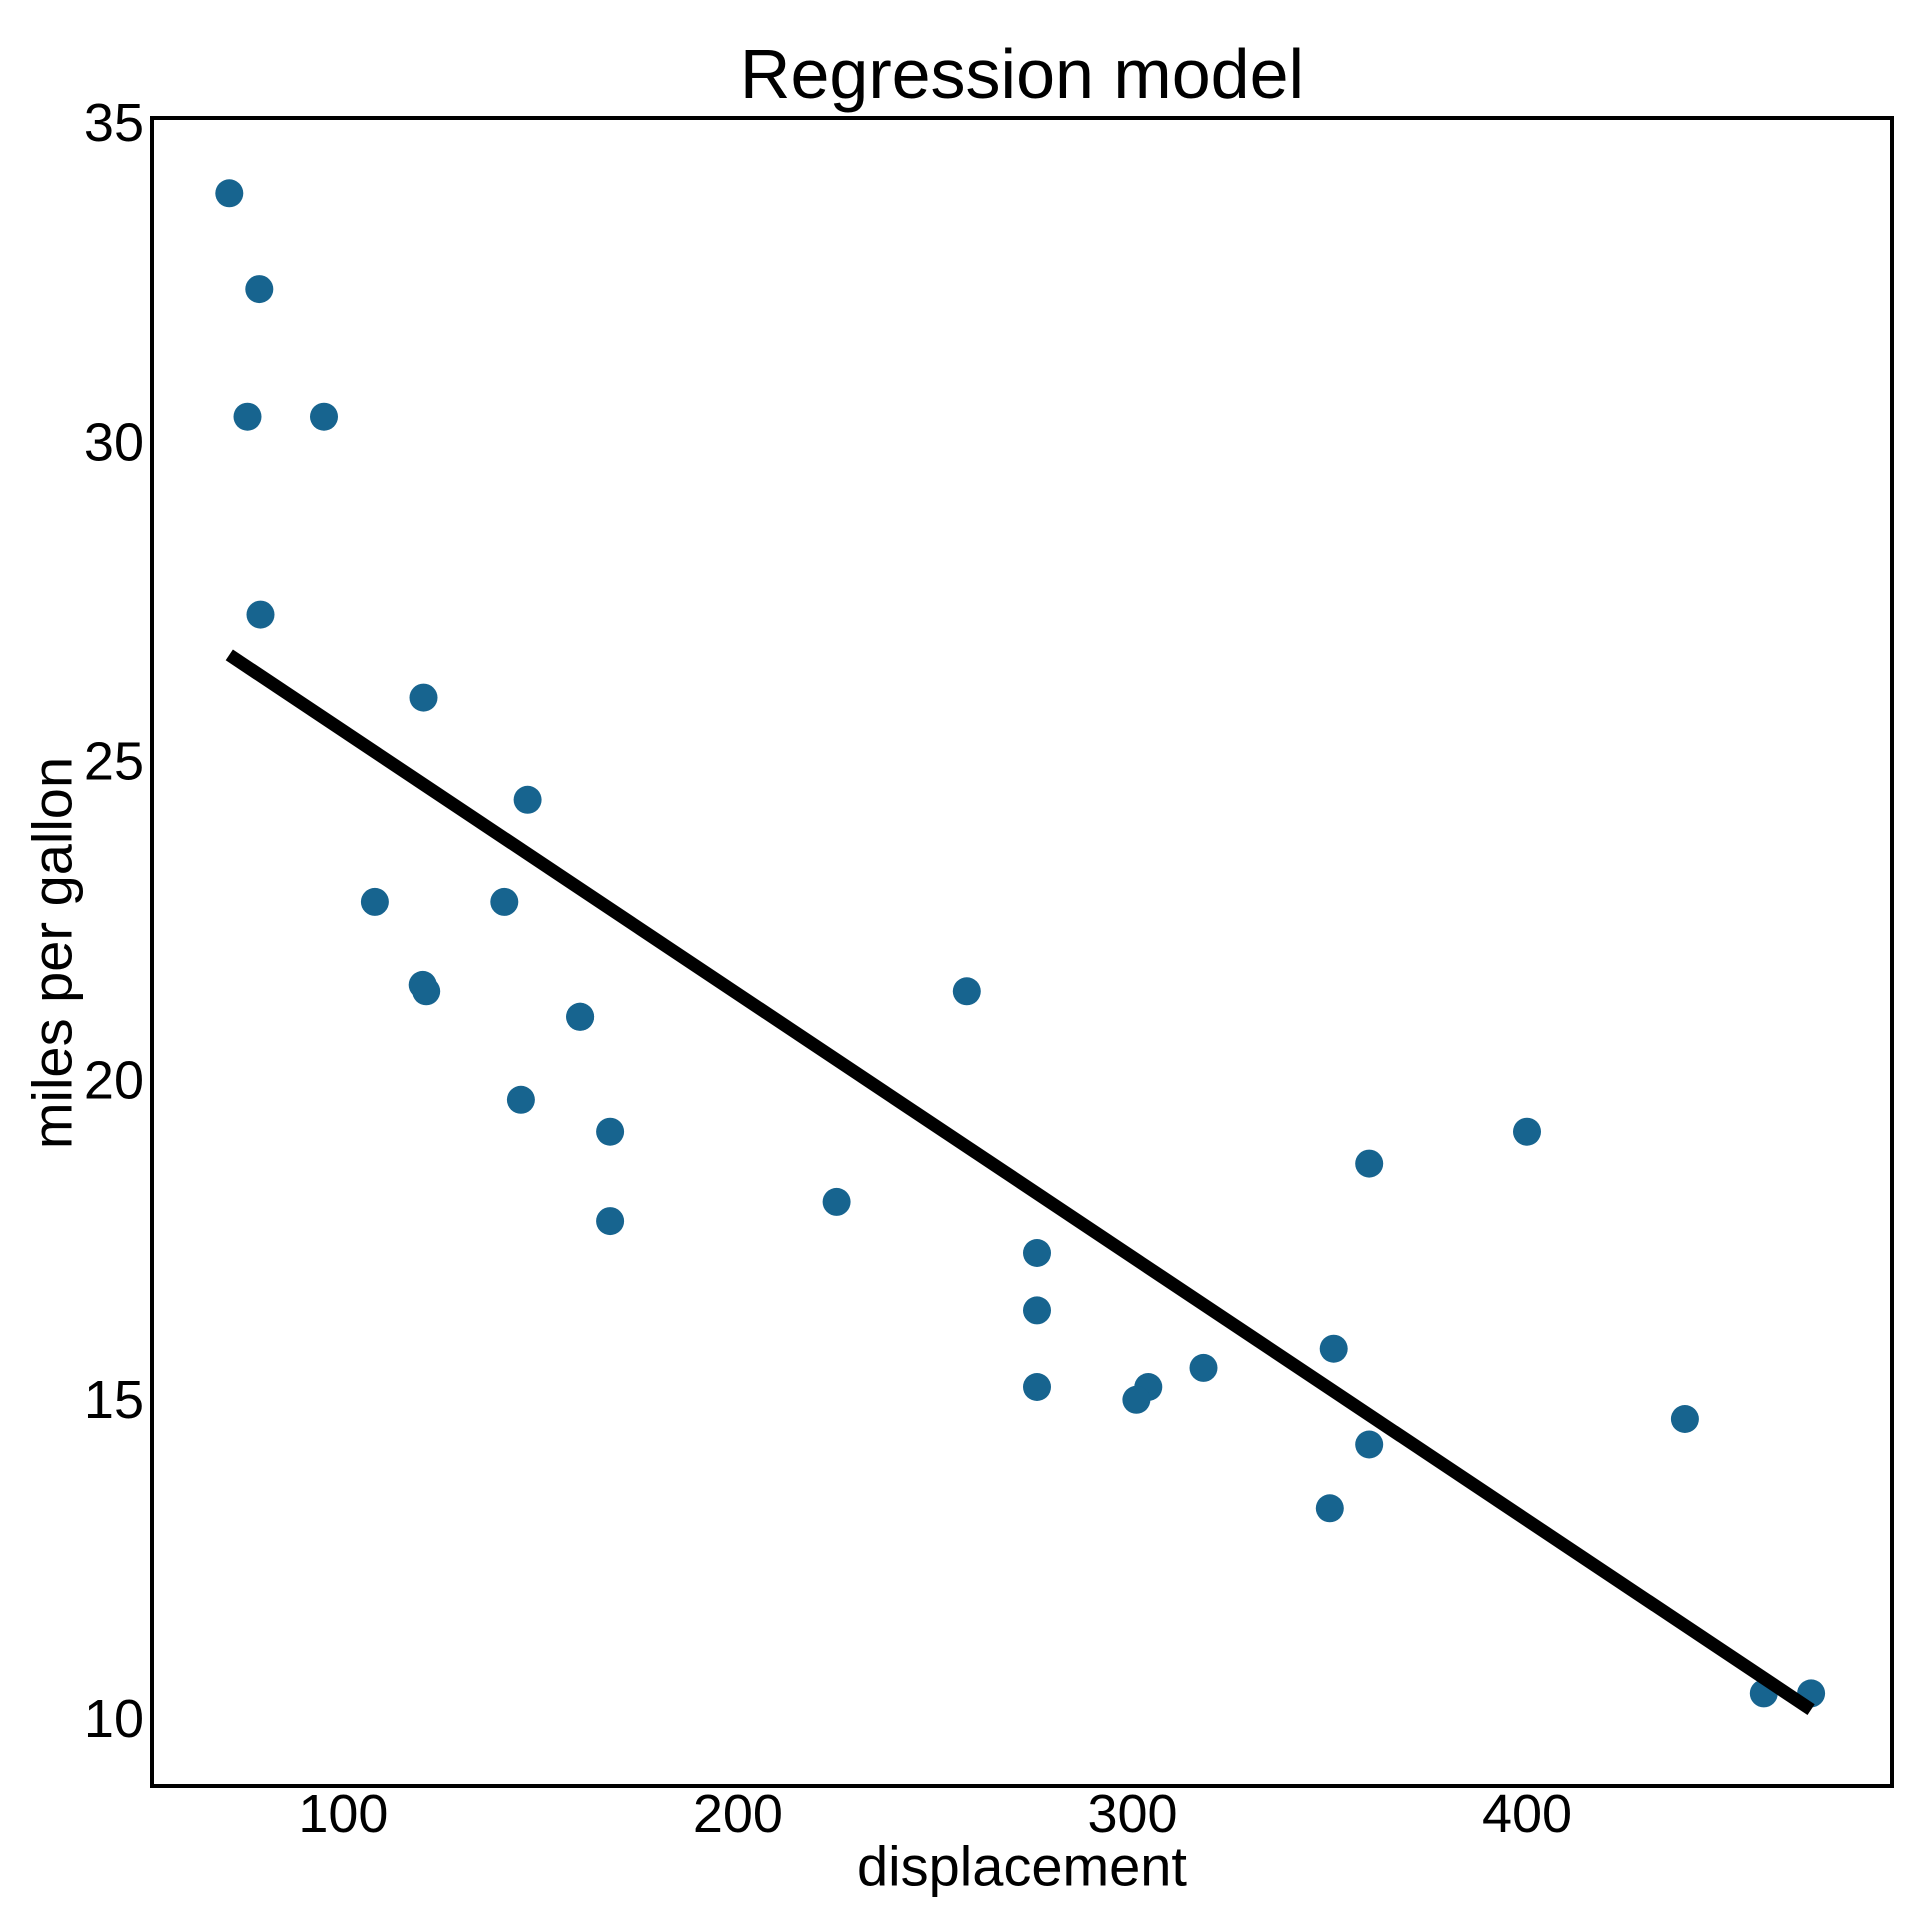 Image resolution: width=1920 pixels, height=1920 pixels. I want to click on y-tick-label: 15, so click(114, 1400).